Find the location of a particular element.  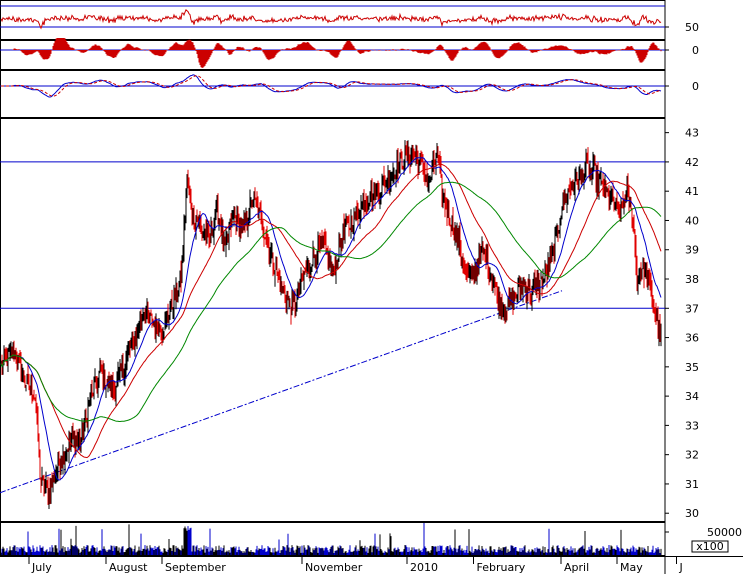

month-label: February is located at coordinates (501, 567).